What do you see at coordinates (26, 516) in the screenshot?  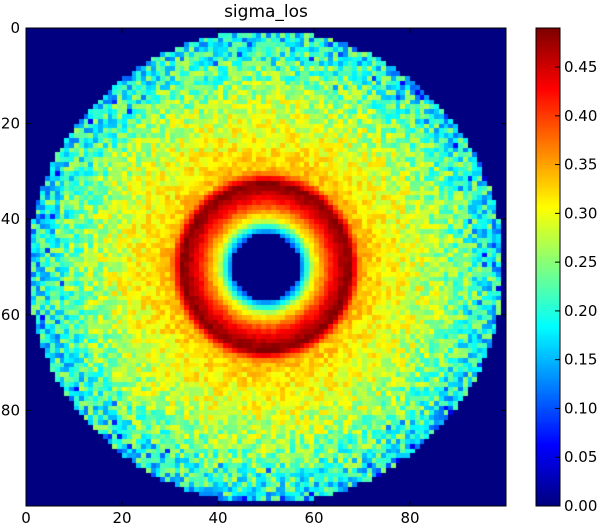 I see `x-tick-label: 0` at bounding box center [26, 516].